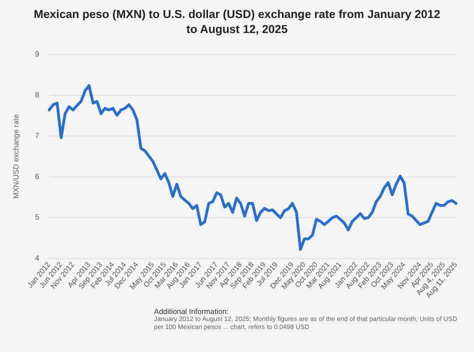 Image resolution: width=474 pixels, height=352 pixels. What do you see at coordinates (237, 23) in the screenshot?
I see `chart-title: Mexican peso (MXN) to U.S. dollar (USD) exchange rate from January 2012 to August 12, 2025` at bounding box center [237, 23].